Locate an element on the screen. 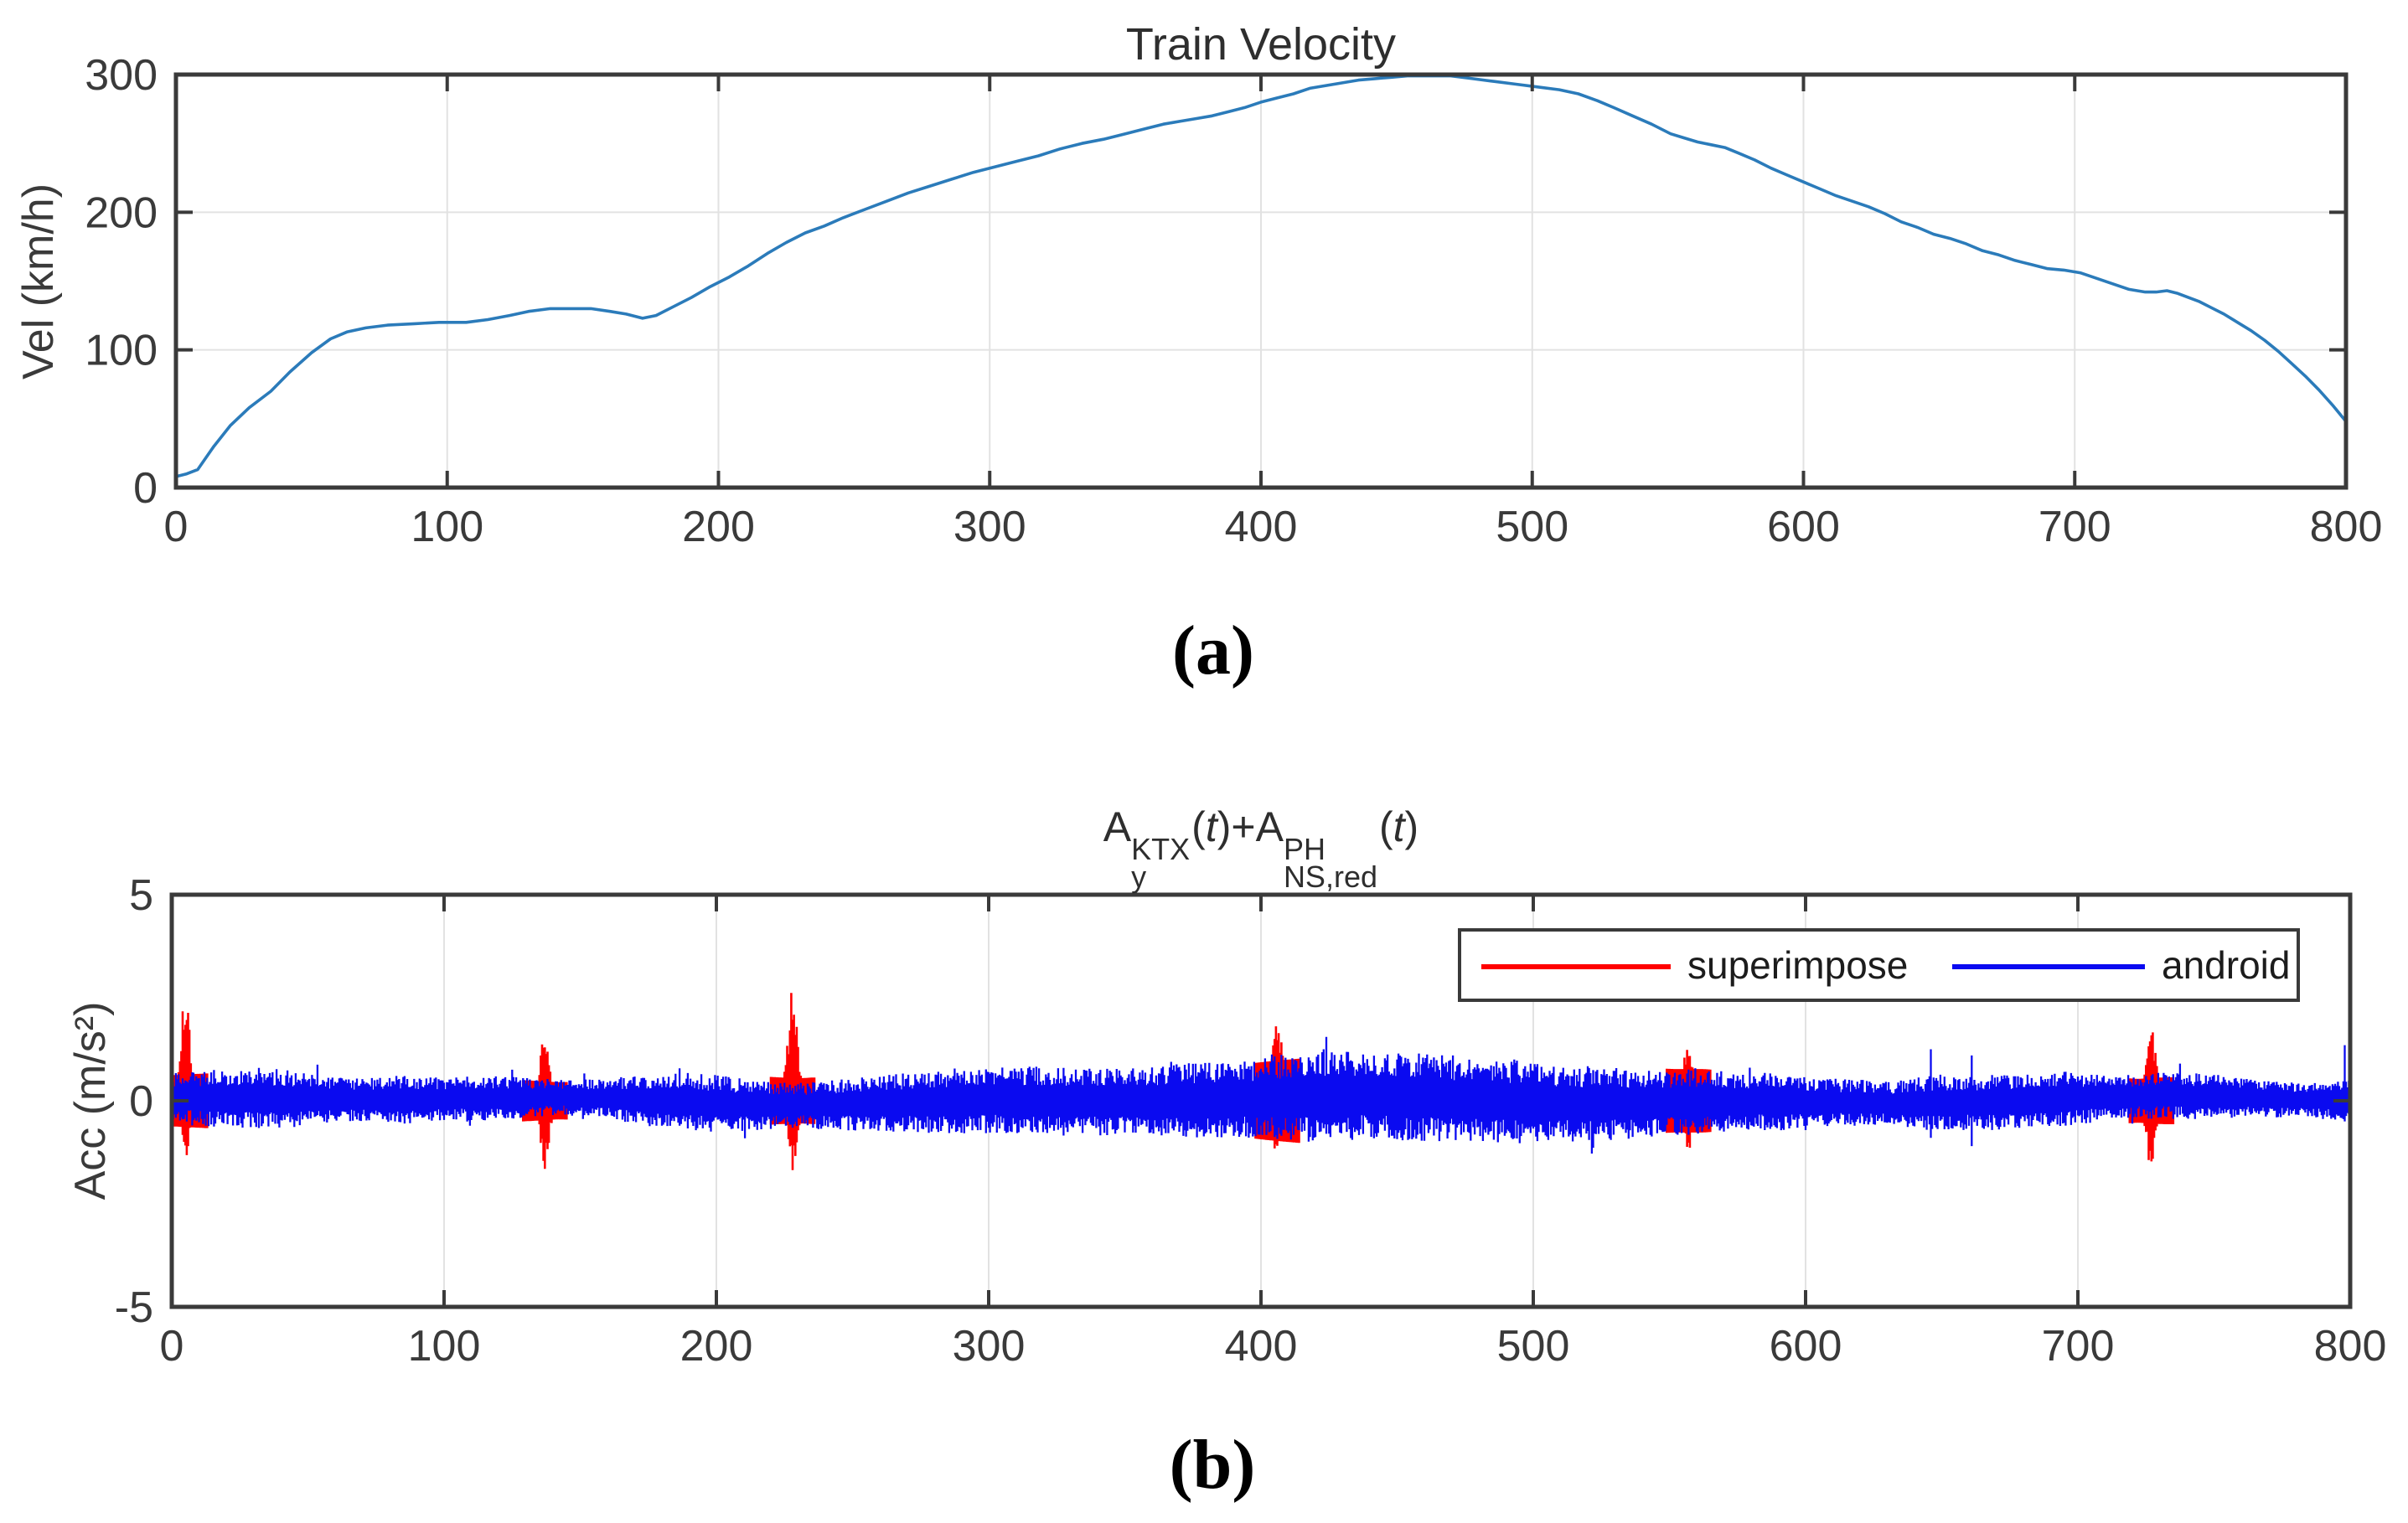 The width and height of the screenshot is (2408, 1523). chart-a-xtick-label: 600 is located at coordinates (1804, 527).